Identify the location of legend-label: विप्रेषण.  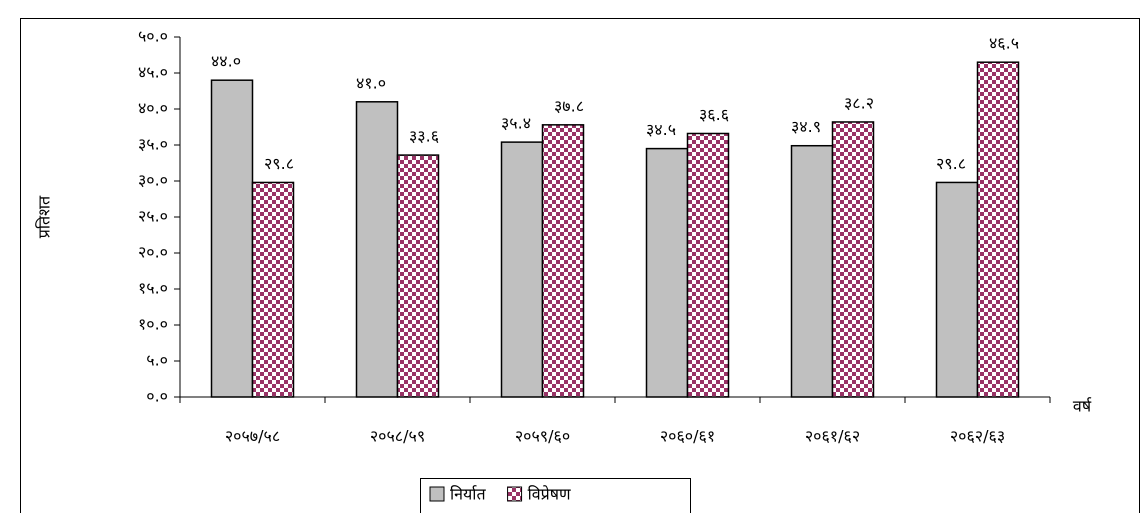
(549, 494).